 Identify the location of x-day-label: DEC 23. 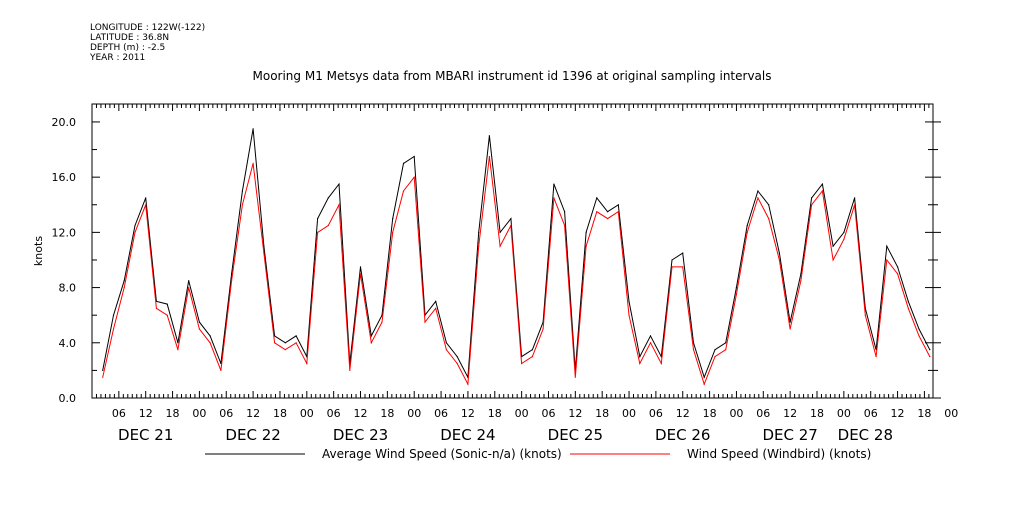
(360, 435).